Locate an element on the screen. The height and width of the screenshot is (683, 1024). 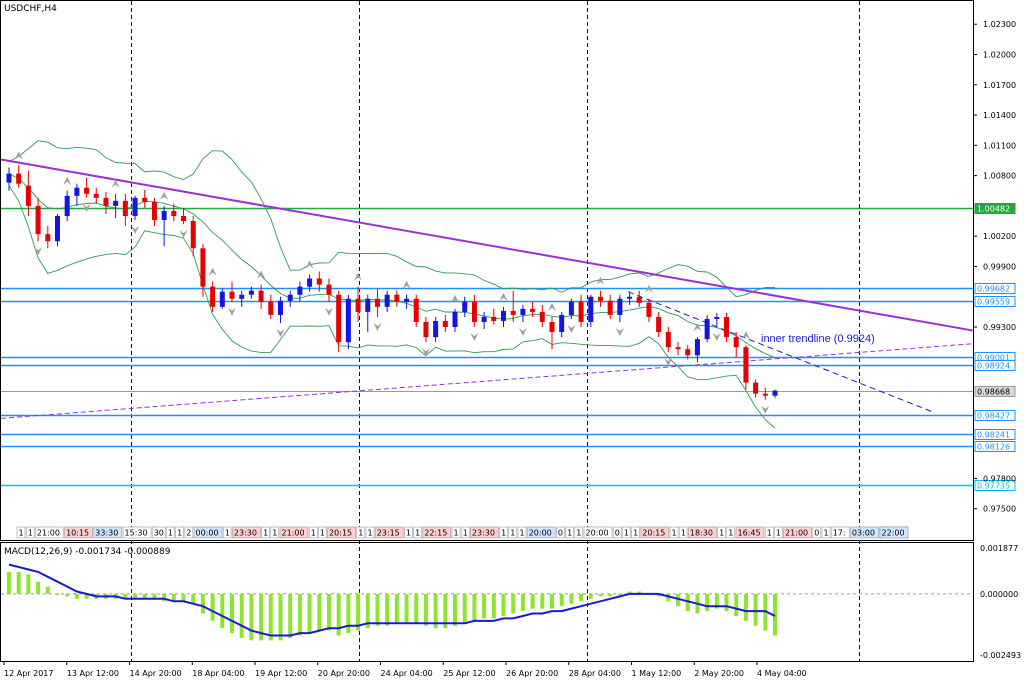
session-tag-6: 30 is located at coordinates (159, 533).